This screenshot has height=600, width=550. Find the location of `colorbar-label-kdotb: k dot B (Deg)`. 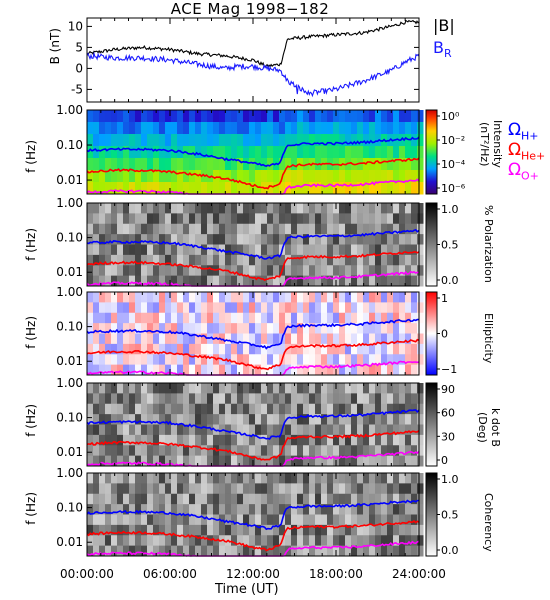

colorbar-label-kdotb: k dot B (Deg) is located at coordinates (489, 427).